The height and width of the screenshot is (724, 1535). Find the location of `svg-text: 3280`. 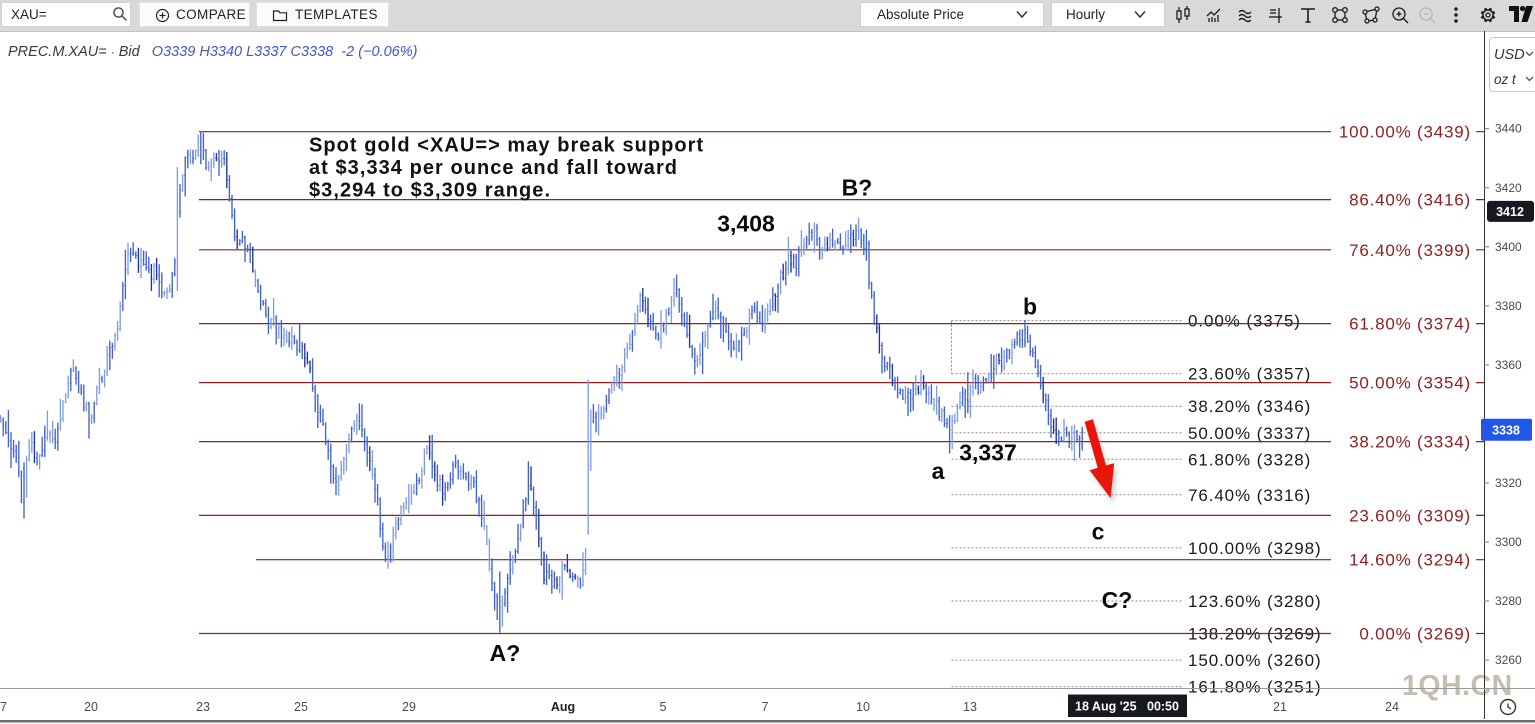

svg-text: 3280 is located at coordinates (1508, 601).